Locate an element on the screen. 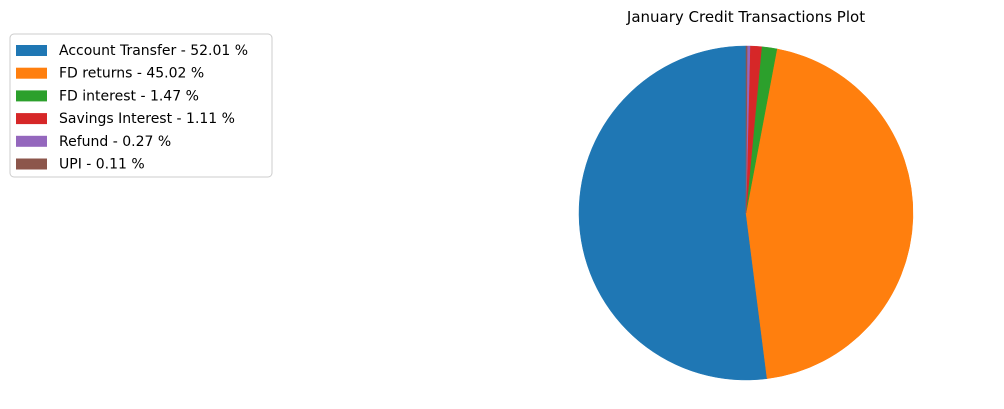  legend-entry: FD returns - 45.02 % is located at coordinates (110, 74).